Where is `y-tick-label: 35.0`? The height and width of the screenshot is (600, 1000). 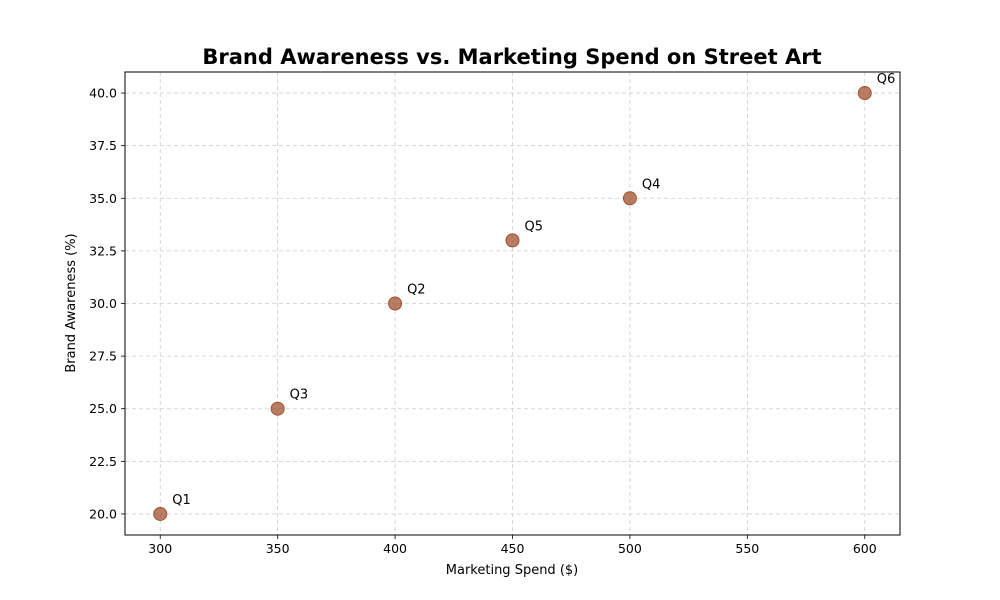
y-tick-label: 35.0 is located at coordinates (103, 198).